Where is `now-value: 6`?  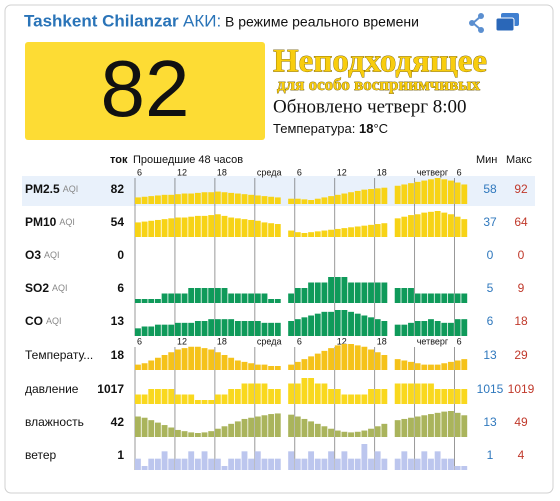
now-value: 6 is located at coordinates (120, 288).